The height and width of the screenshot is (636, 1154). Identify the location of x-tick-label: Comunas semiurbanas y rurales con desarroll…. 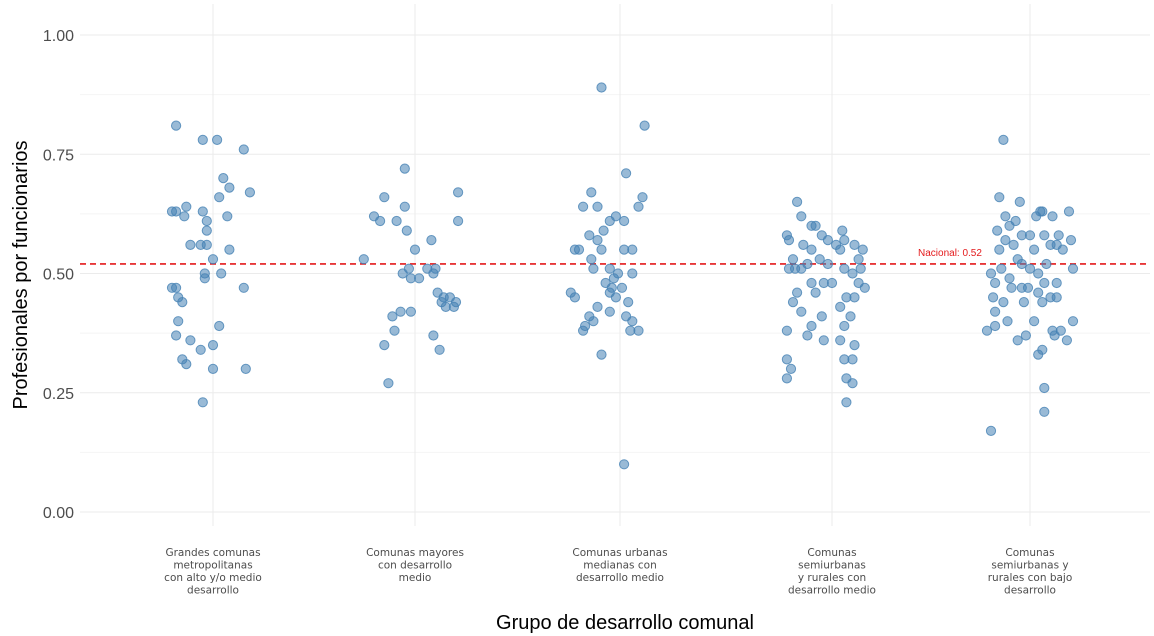
(832, 572).